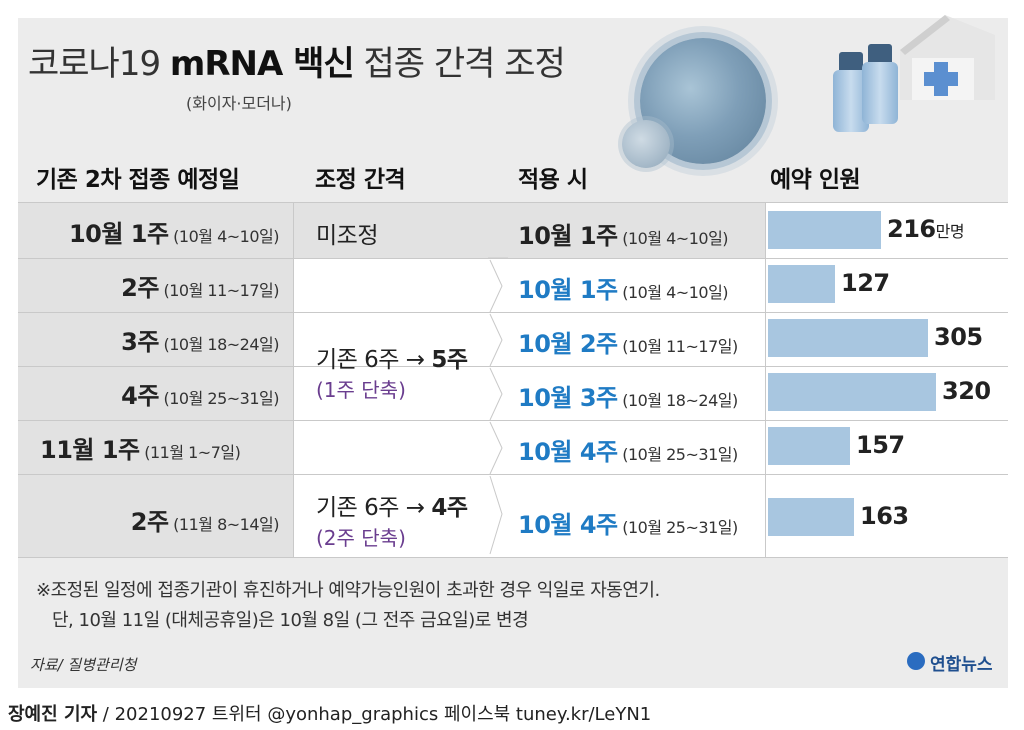 This screenshot has height=730, width=1024. What do you see at coordinates (138, 180) in the screenshot?
I see `header-original-date: 기존 2차 접종 예정일` at bounding box center [138, 180].